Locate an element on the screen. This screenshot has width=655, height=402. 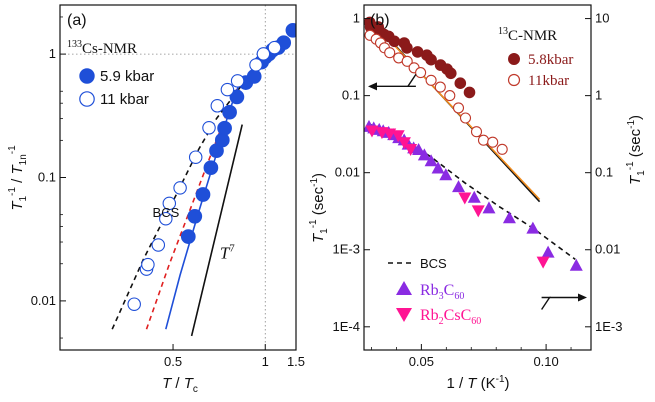
chart-b-nmr-label: 13C-NMR is located at coordinates (527, 35).